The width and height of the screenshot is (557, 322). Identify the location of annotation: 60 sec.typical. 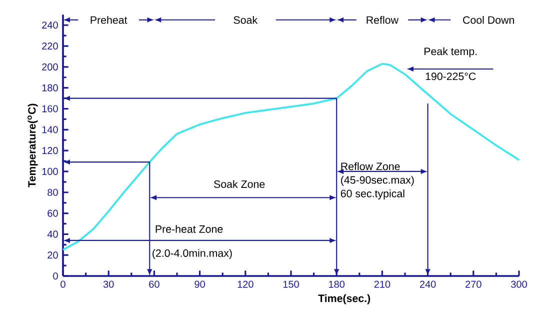
(372, 194).